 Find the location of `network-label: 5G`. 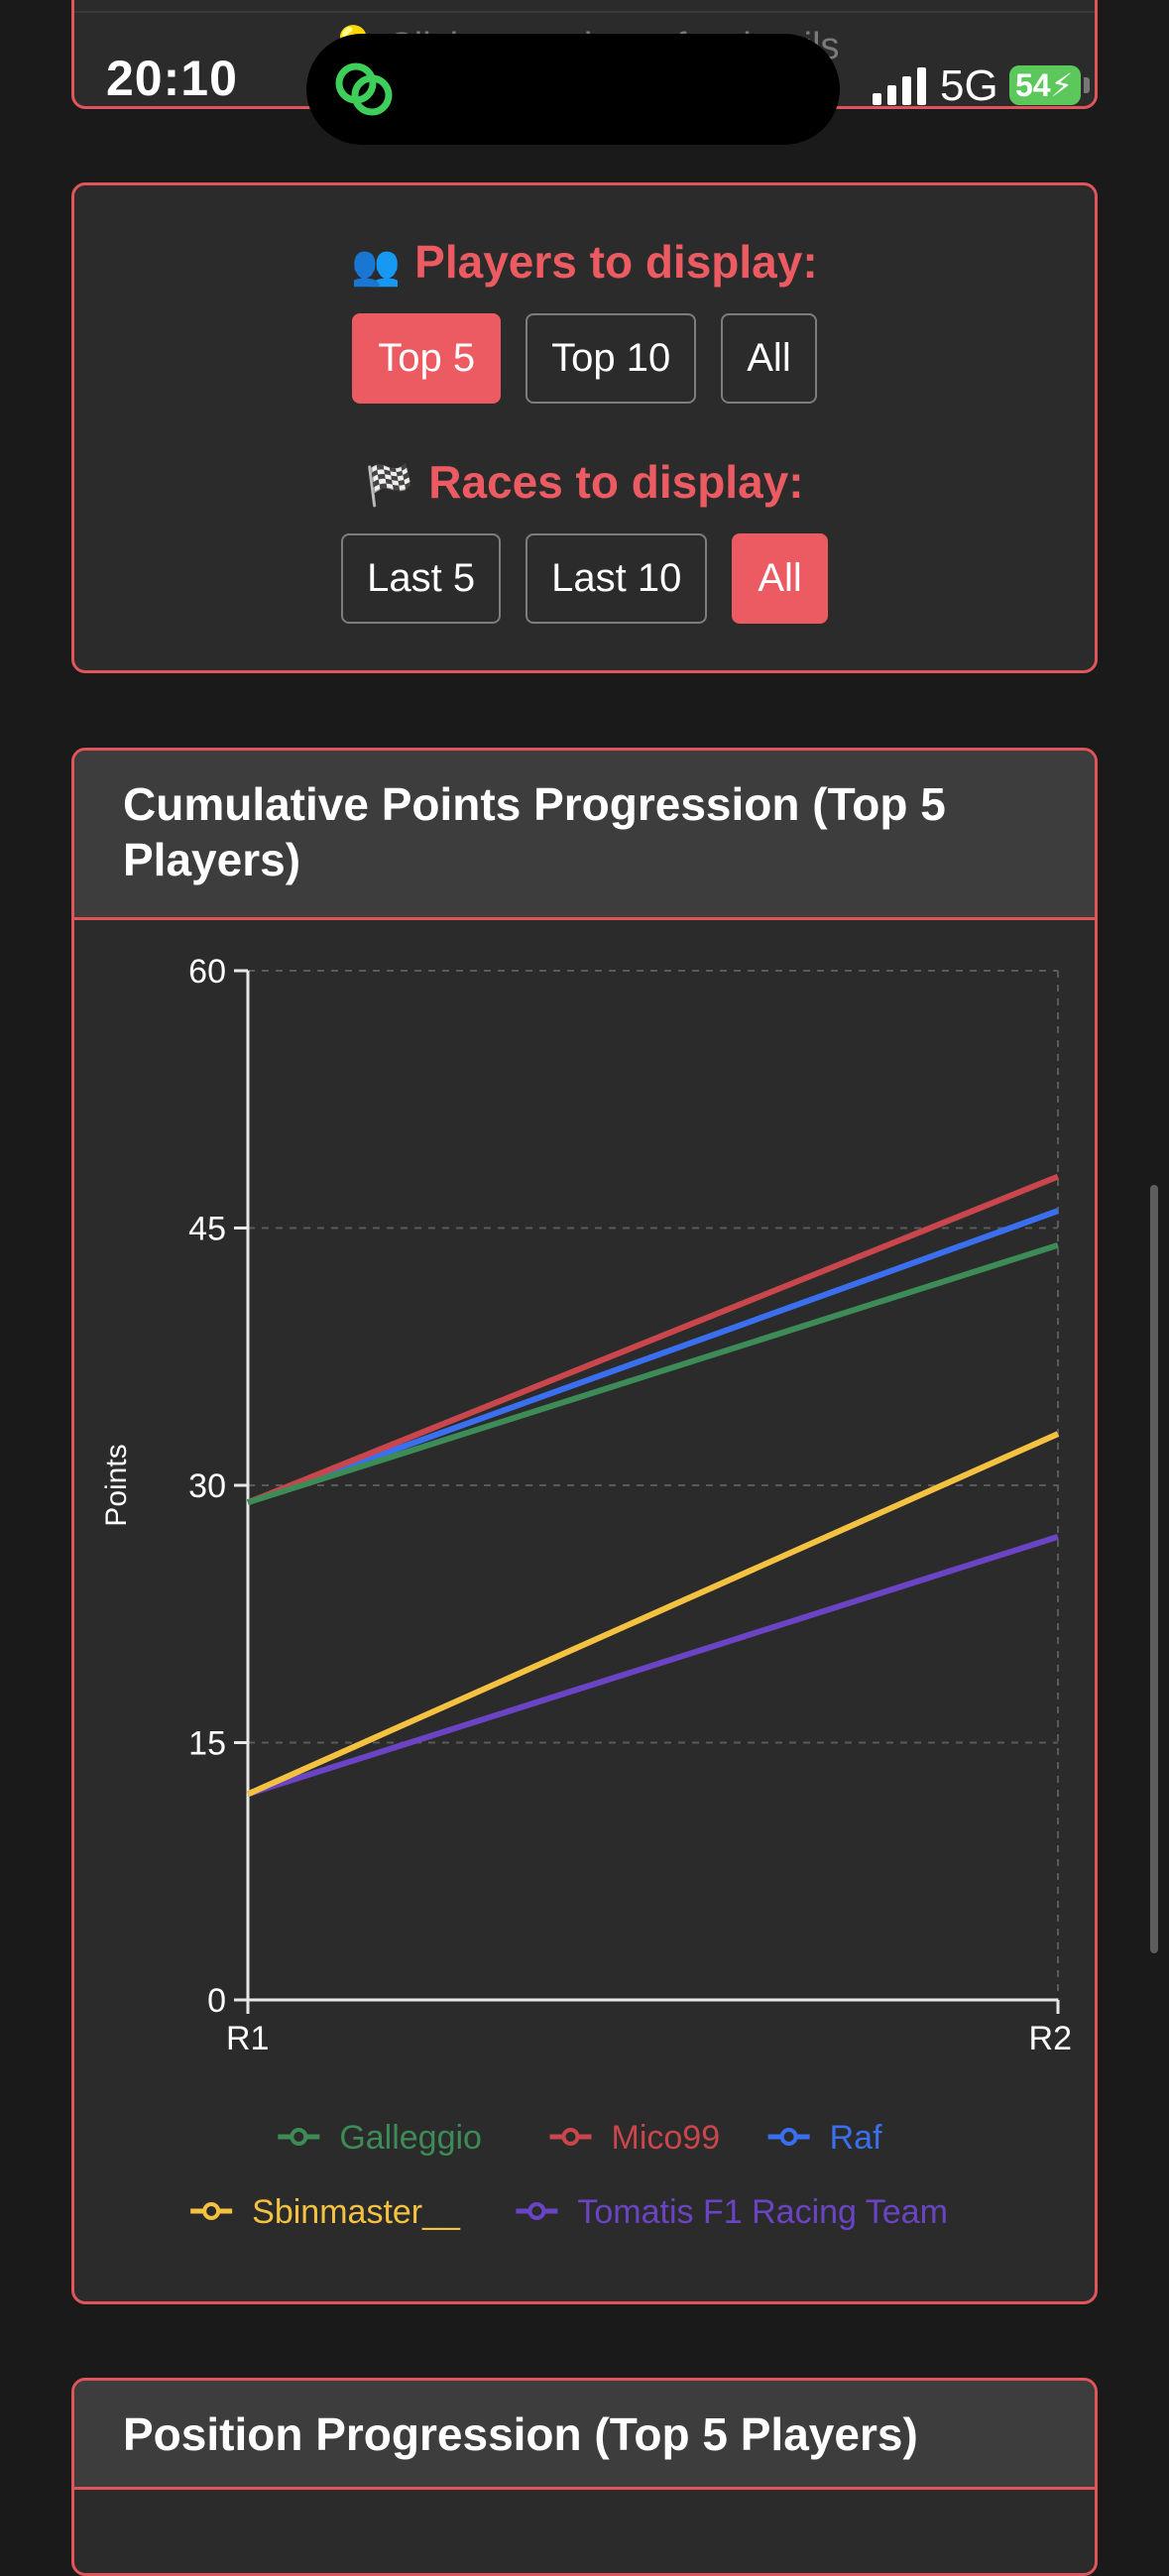

network-label: 5G is located at coordinates (969, 85).